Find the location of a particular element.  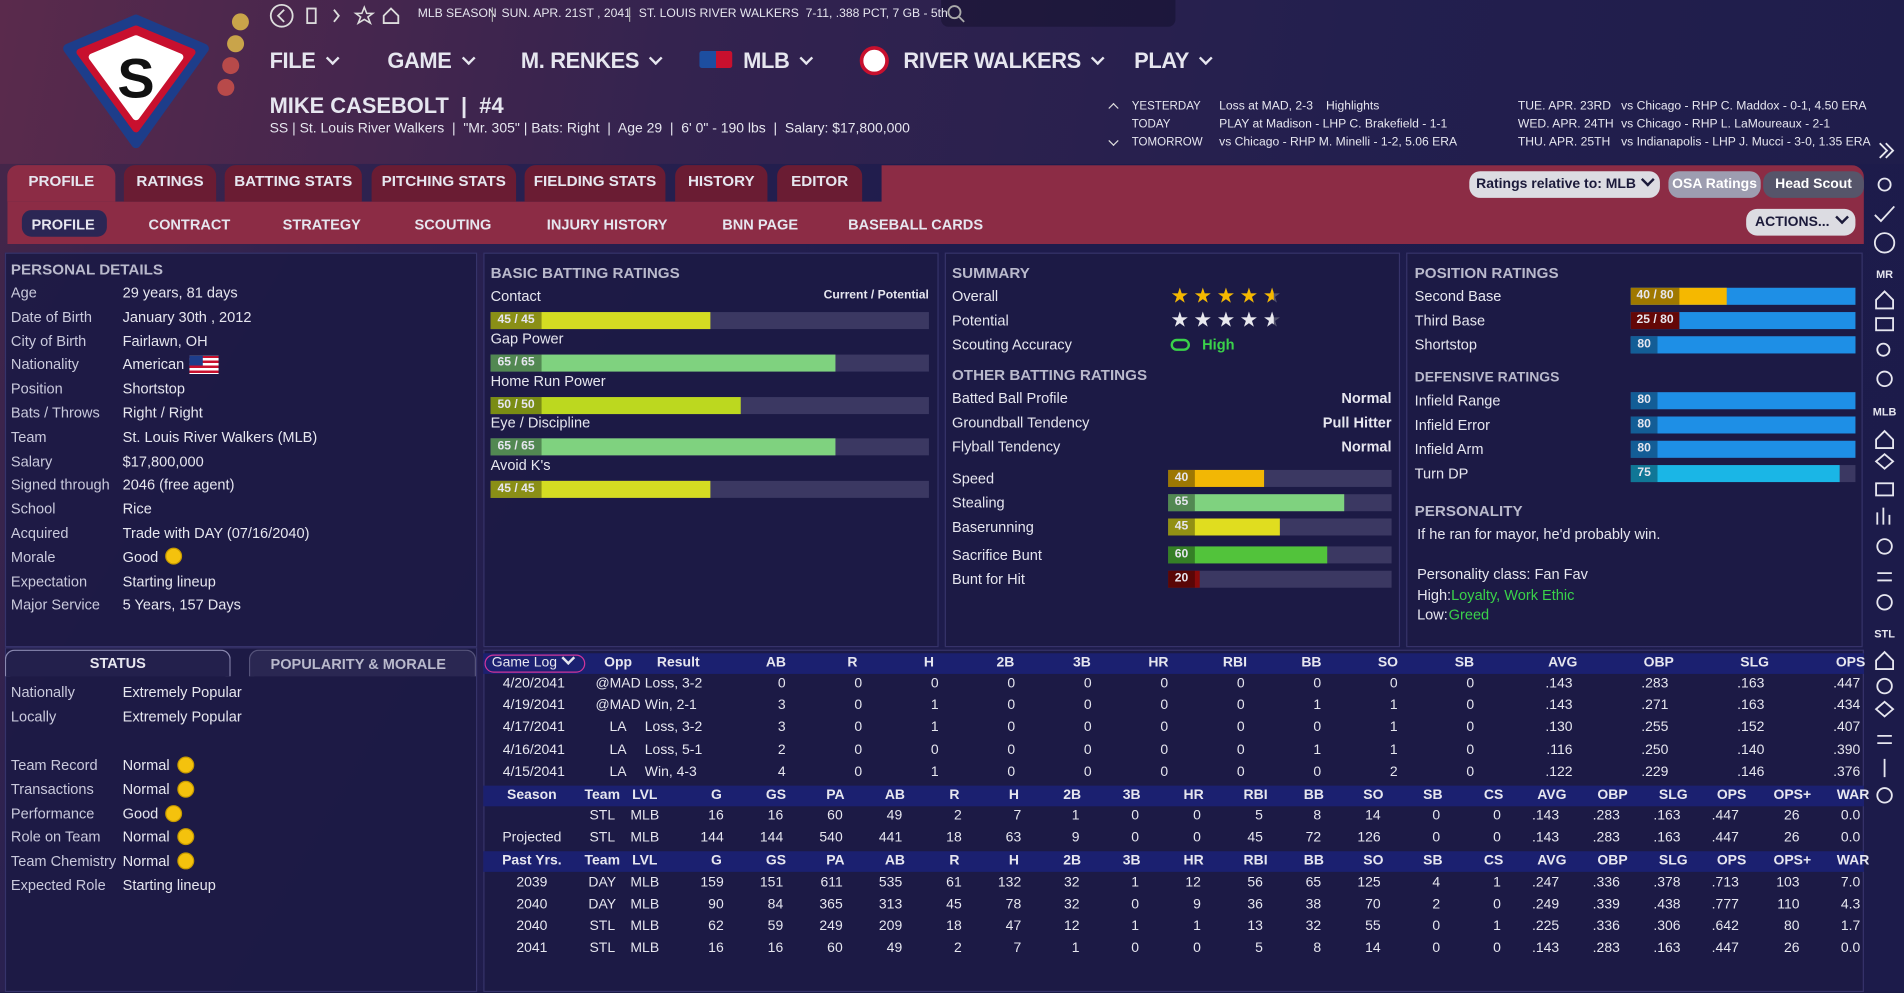

subtab-label: BASEBALL CARDS is located at coordinates (916, 225).